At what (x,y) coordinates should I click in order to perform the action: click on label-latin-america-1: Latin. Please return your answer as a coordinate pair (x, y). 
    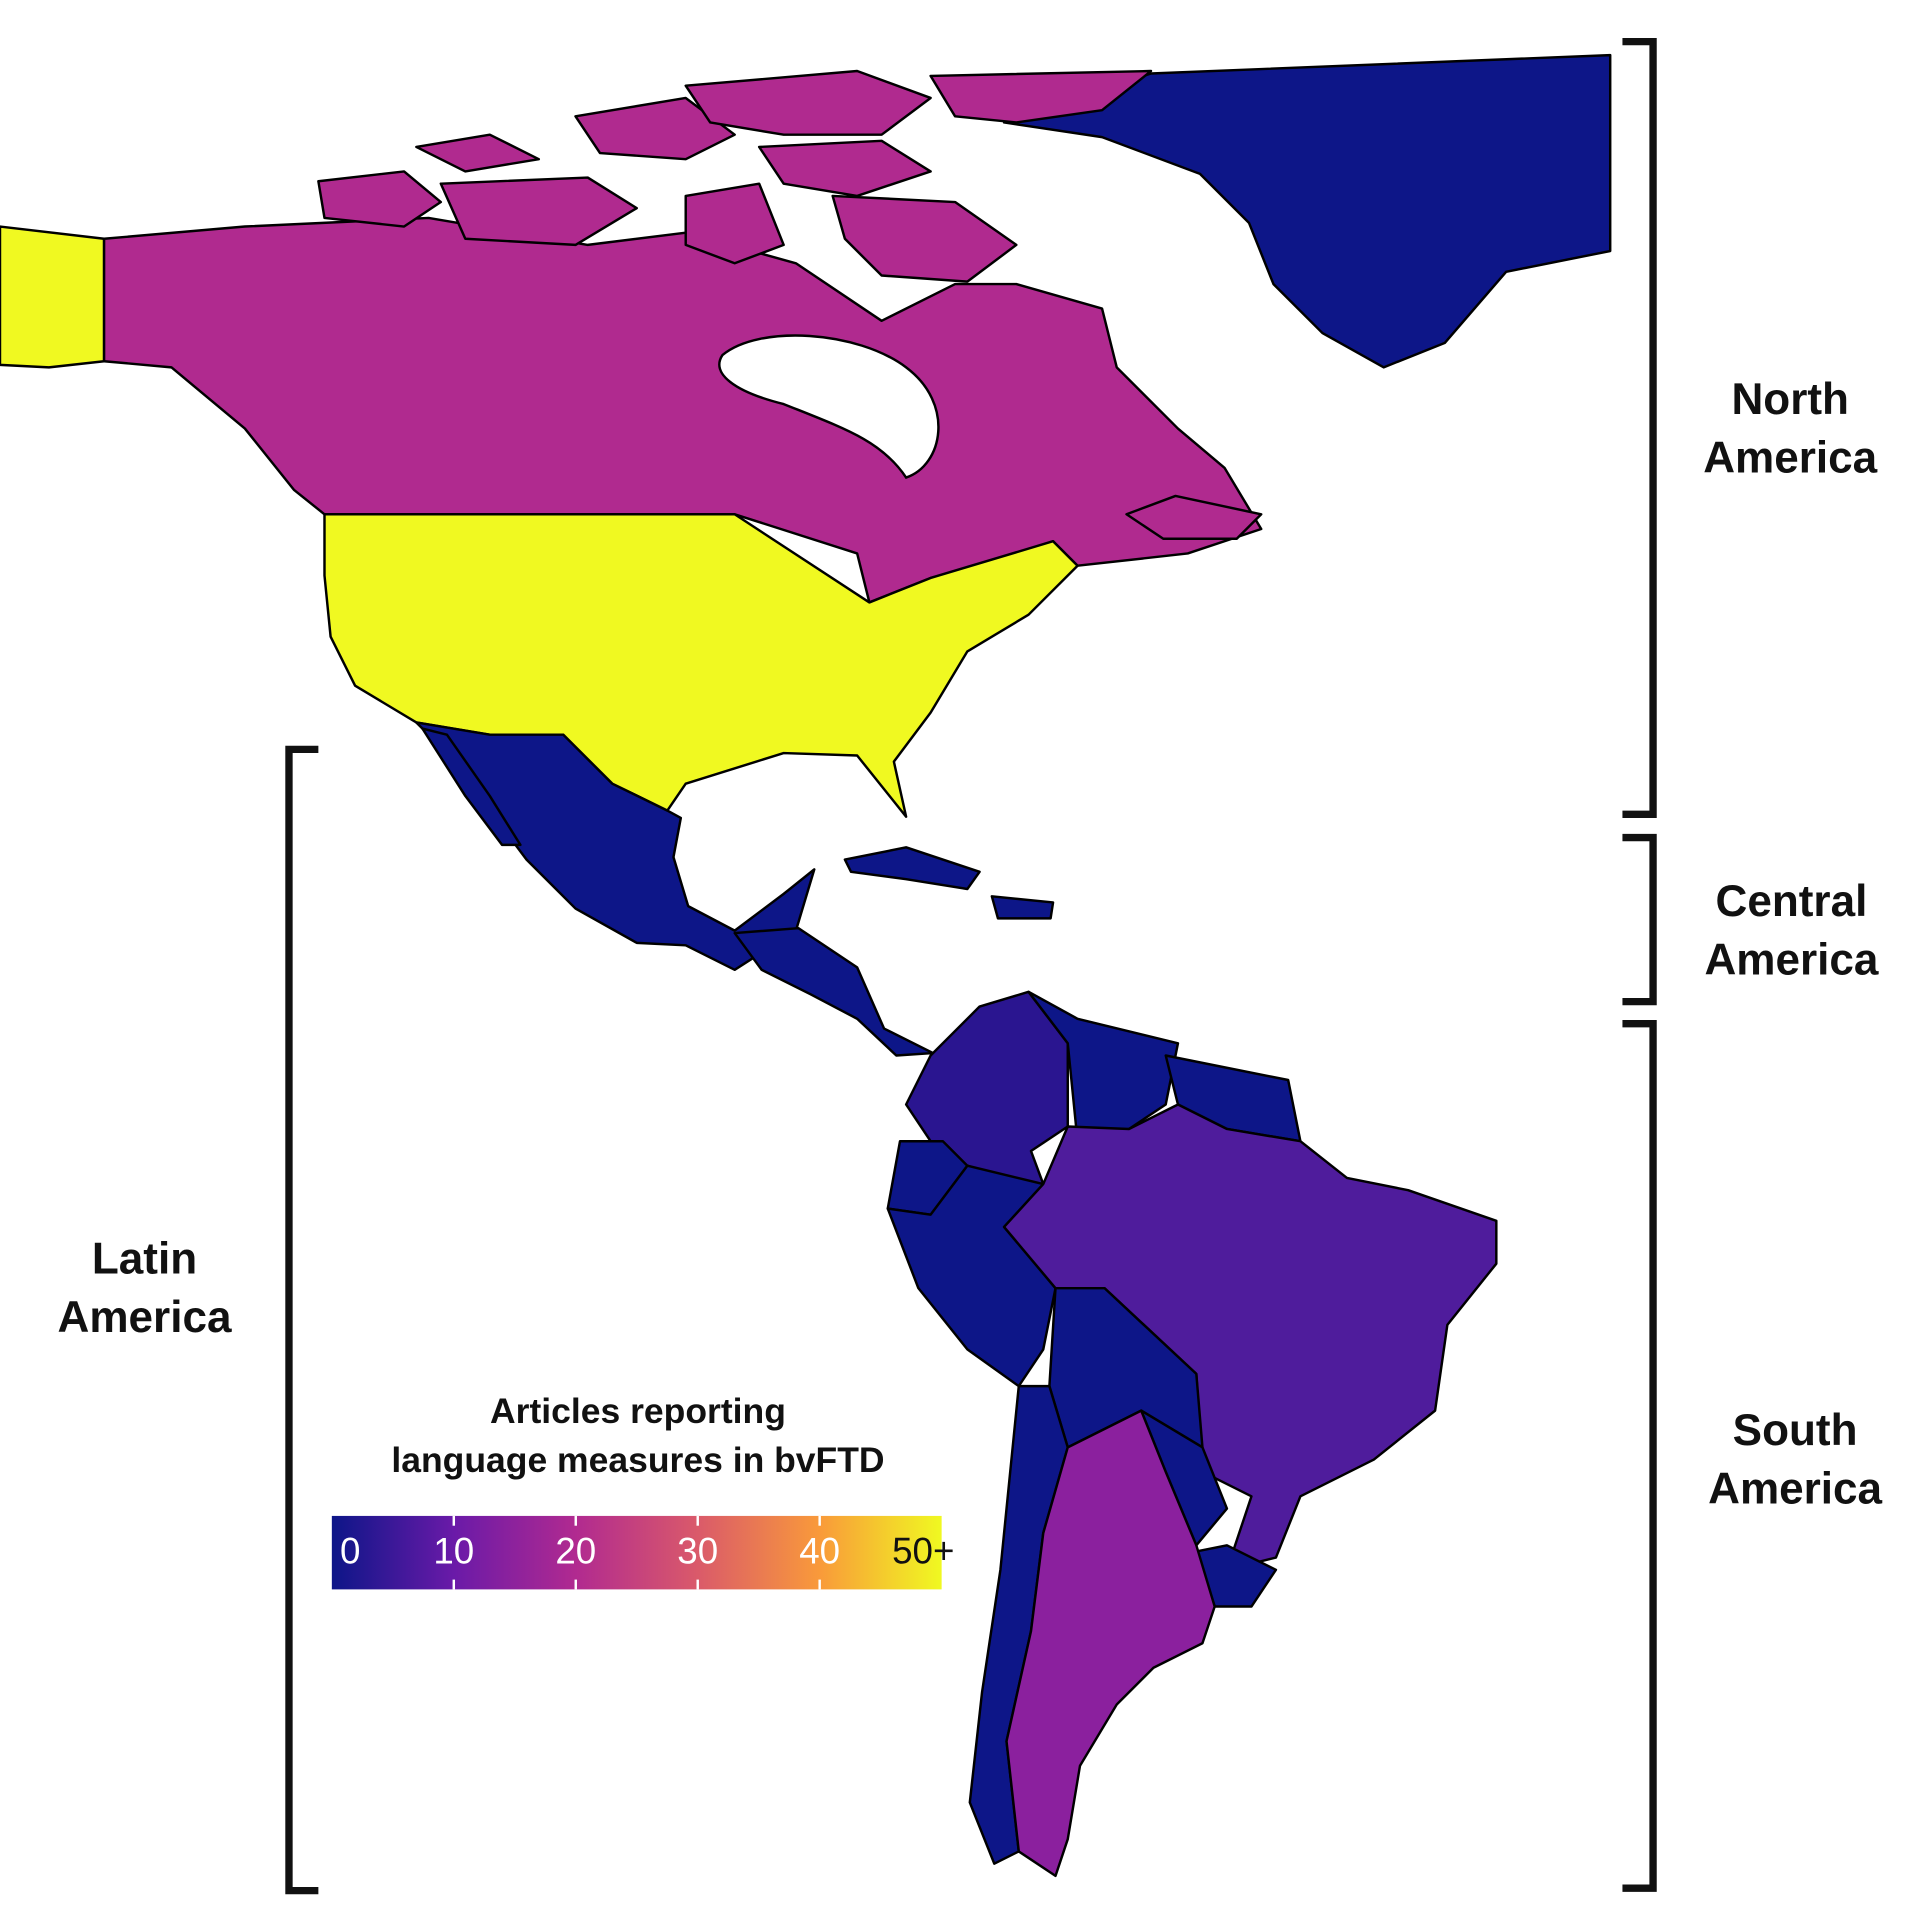
    Looking at the image, I should click on (144, 1258).